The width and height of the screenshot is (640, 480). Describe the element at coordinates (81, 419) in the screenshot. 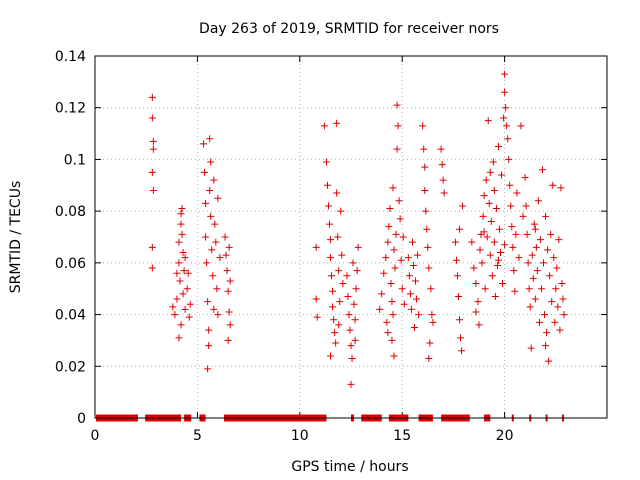

I see `y-tick-label: 0` at that location.